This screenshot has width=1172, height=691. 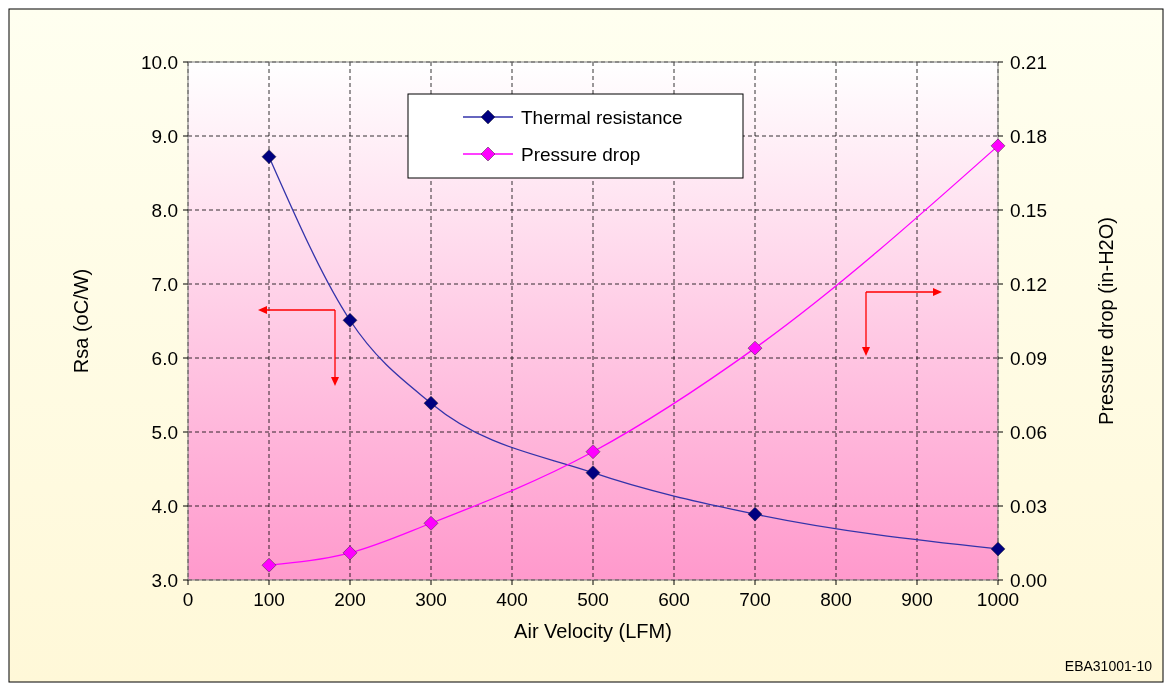 What do you see at coordinates (836, 599) in the screenshot?
I see `x-tick-label: 800` at bounding box center [836, 599].